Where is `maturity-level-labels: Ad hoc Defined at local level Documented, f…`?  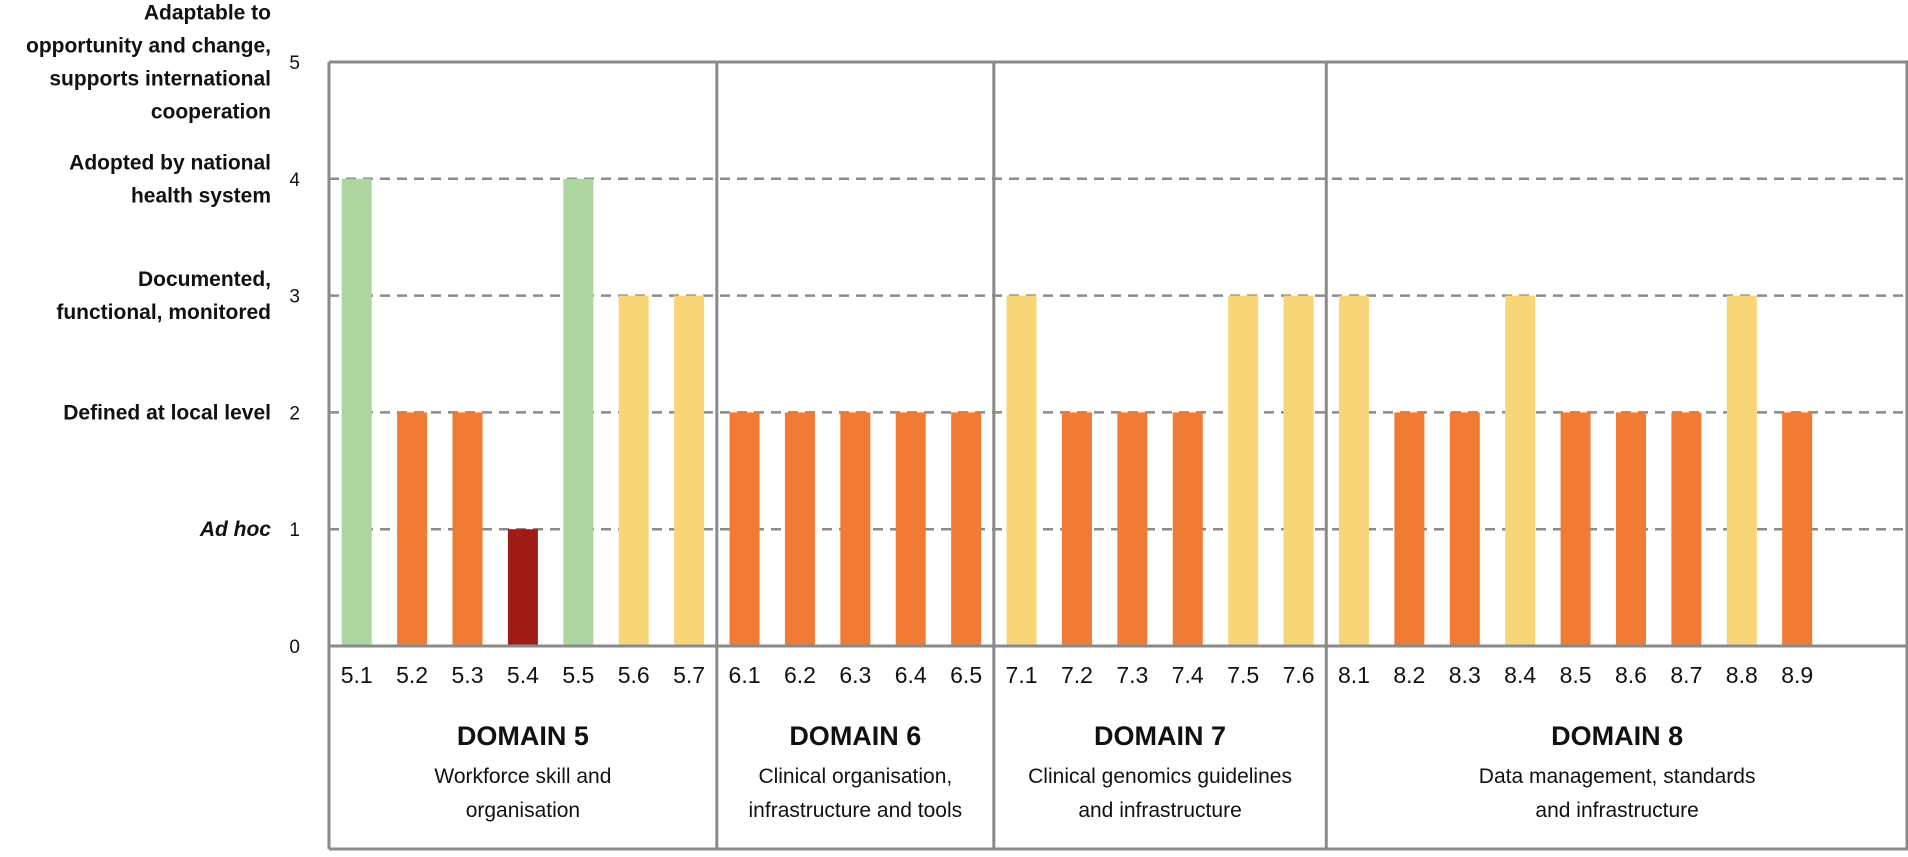 maturity-level-labels: Ad hoc Defined at local level Documented, f… is located at coordinates (148, 272).